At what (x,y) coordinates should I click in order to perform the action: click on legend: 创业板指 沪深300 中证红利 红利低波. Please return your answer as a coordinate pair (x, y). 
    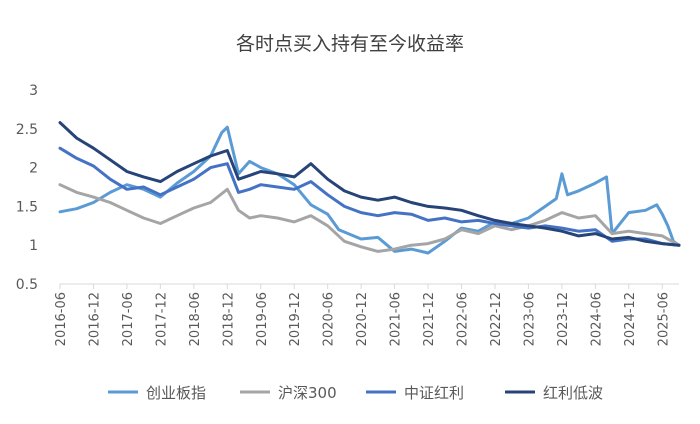
    Looking at the image, I should click on (355, 393).